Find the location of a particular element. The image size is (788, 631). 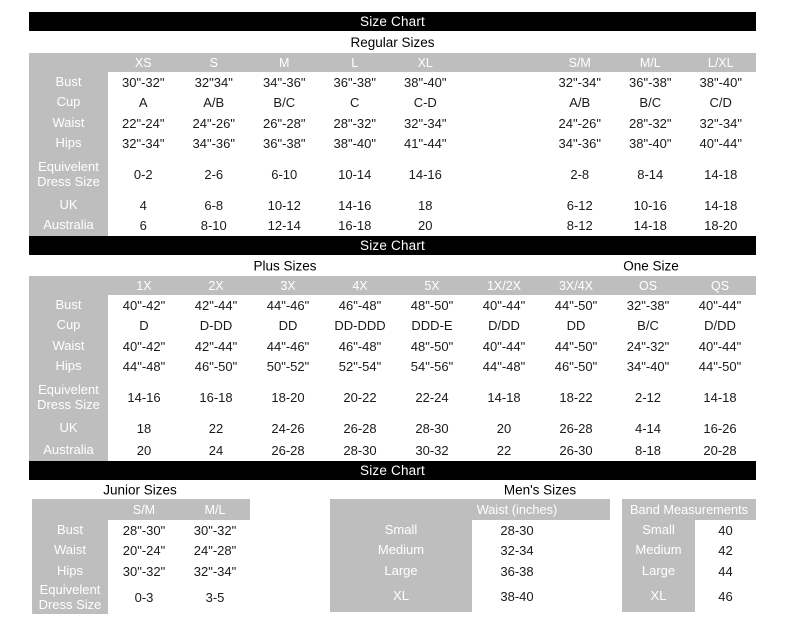

table-cell: 36-38 is located at coordinates (517, 571).